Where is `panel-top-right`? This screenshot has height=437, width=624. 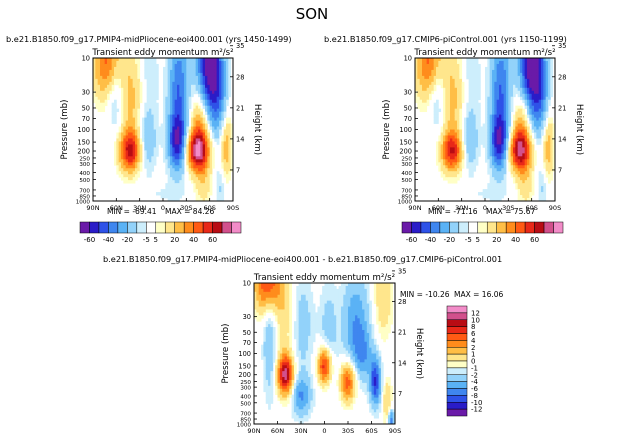
panel-top-right is located at coordinates (485, 123).